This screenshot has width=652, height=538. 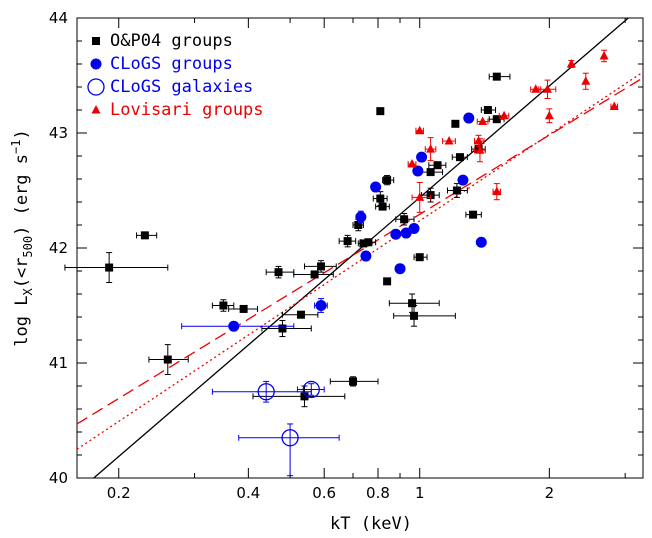 I want to click on y-tick-label: 41, so click(x=58, y=363).